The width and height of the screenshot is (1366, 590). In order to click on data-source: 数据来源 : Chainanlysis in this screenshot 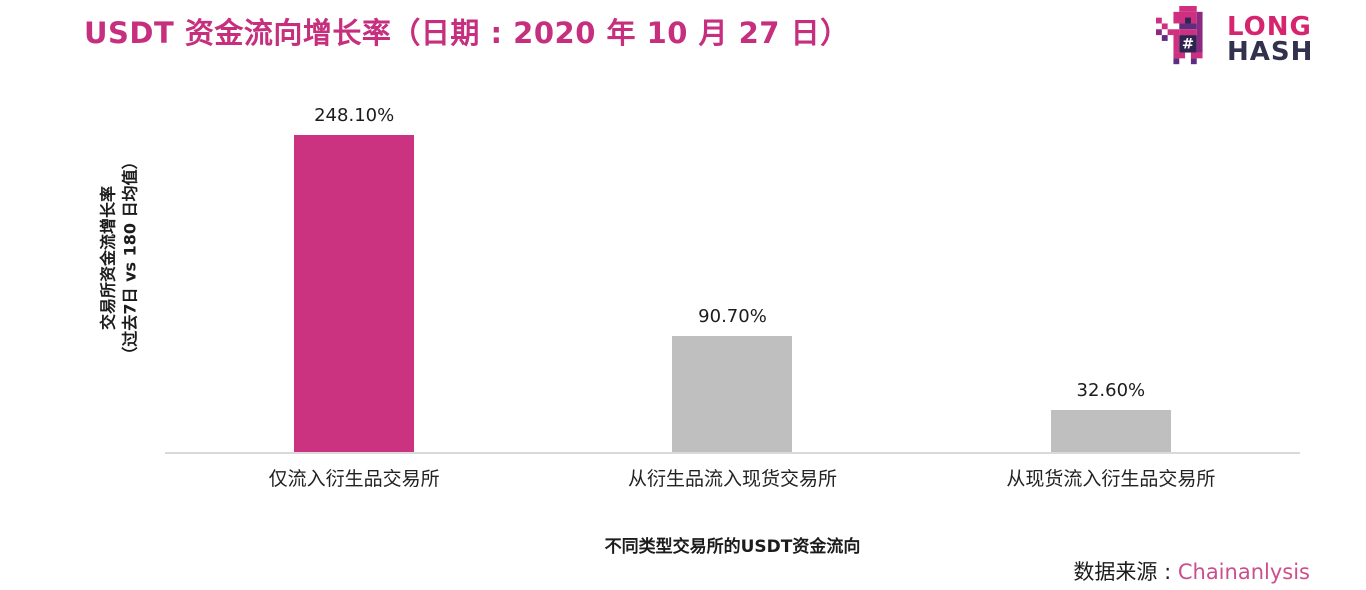, I will do `click(1191, 571)`.